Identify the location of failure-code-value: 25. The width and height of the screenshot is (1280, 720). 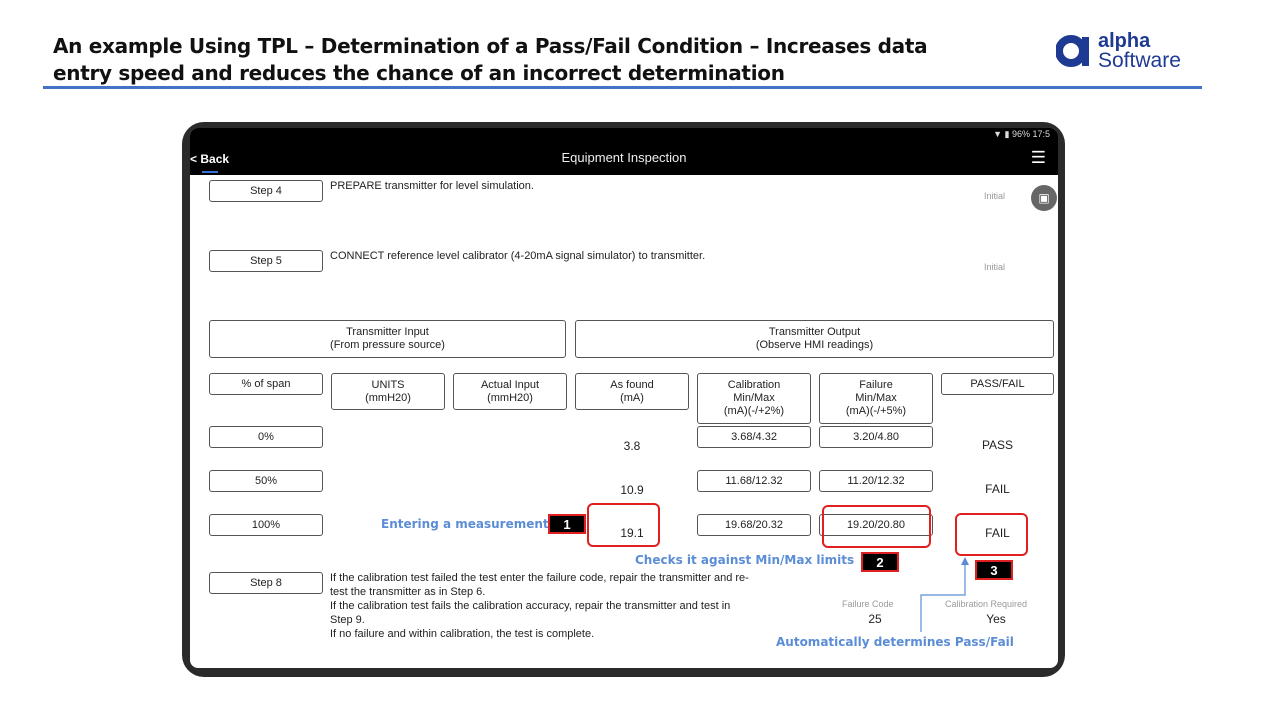
(875, 619).